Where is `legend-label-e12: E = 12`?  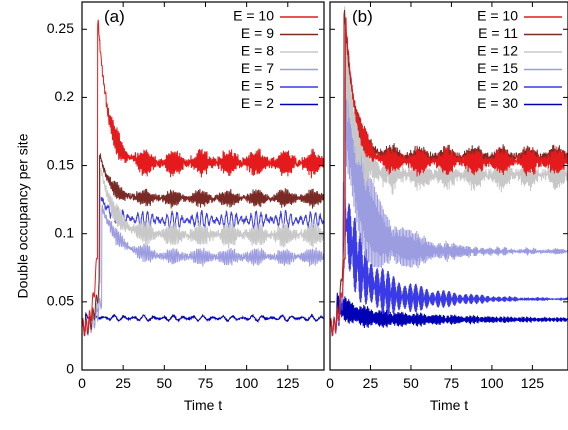
legend-label-e12: E = 12 is located at coordinates (497, 51).